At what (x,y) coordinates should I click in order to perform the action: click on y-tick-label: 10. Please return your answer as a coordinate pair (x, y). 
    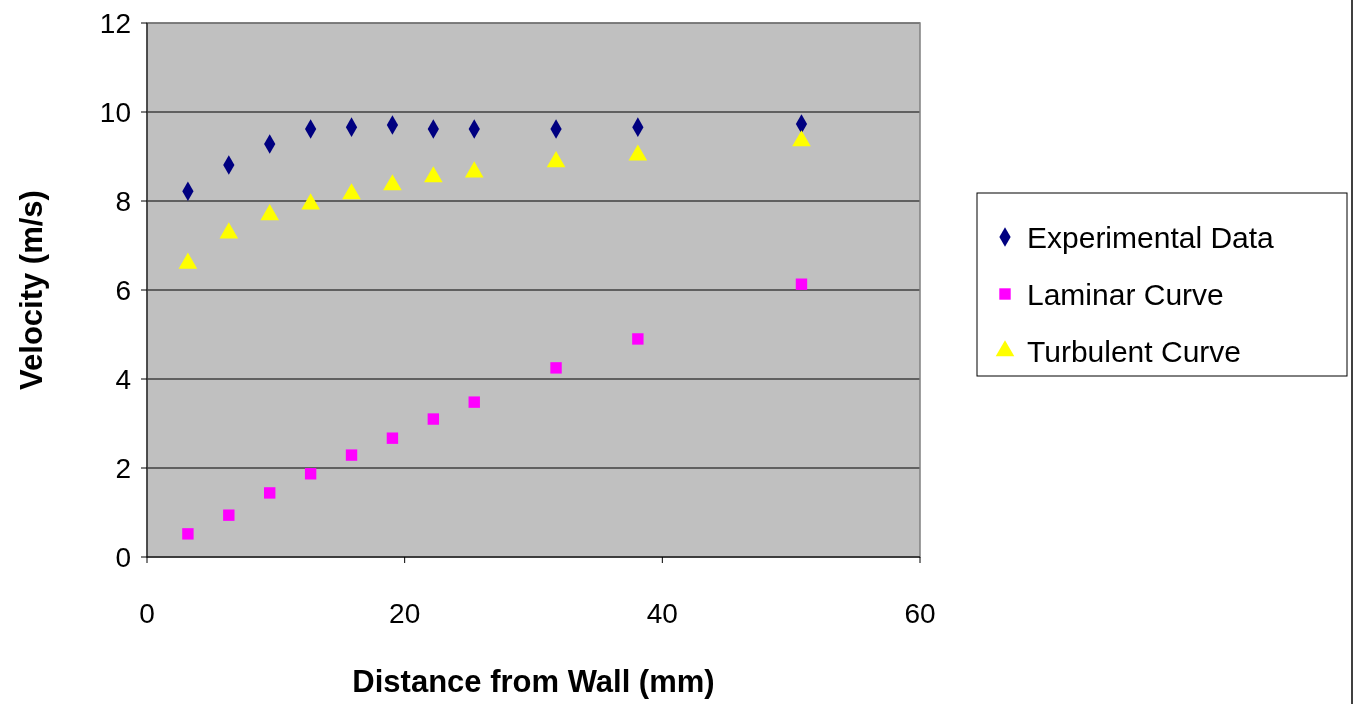
    Looking at the image, I should click on (115, 112).